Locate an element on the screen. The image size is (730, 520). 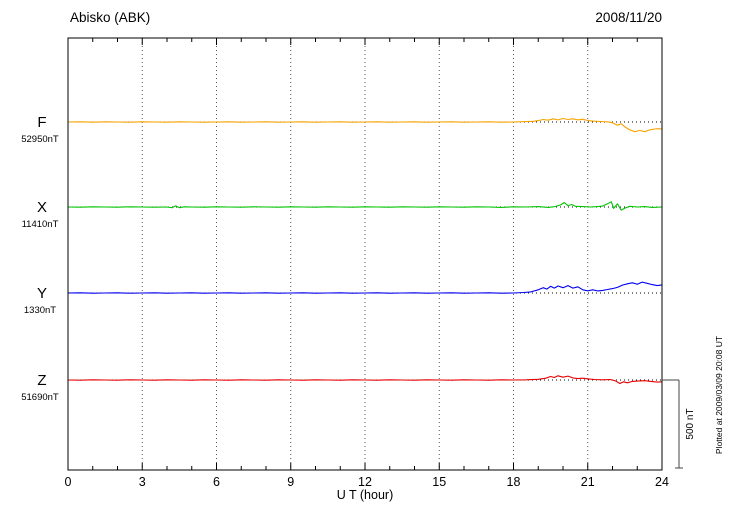
scale-bar-label: 500 nT is located at coordinates (690, 423).